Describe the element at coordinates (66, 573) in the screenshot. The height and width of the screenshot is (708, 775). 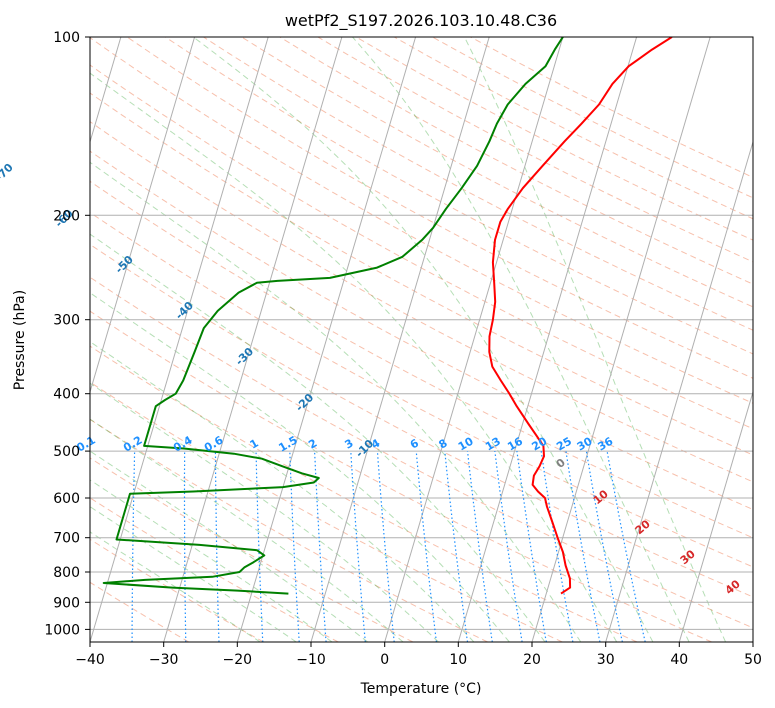
I see `y-tick-label: 800` at that location.